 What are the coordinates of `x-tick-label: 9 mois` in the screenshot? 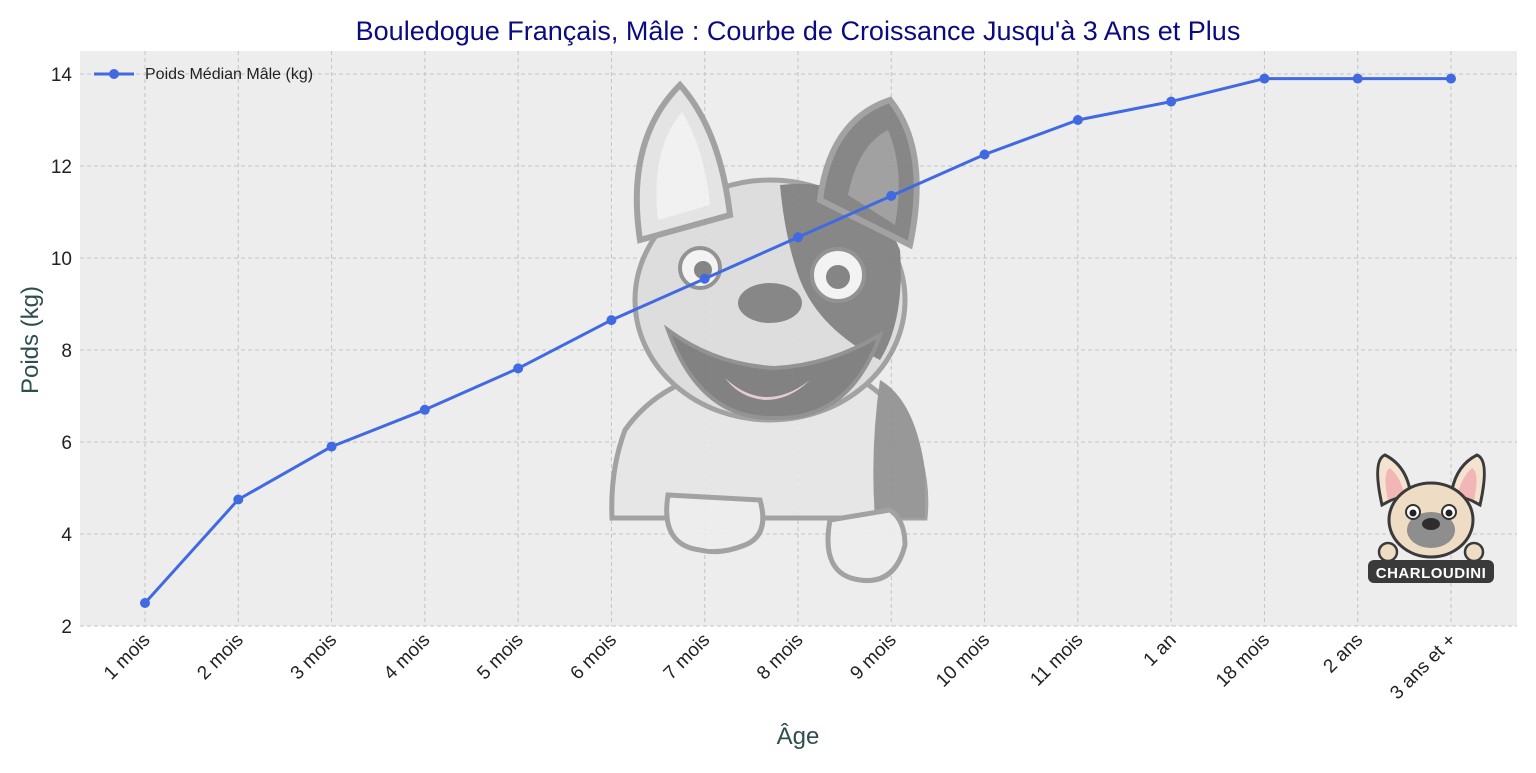 It's located at (873, 657).